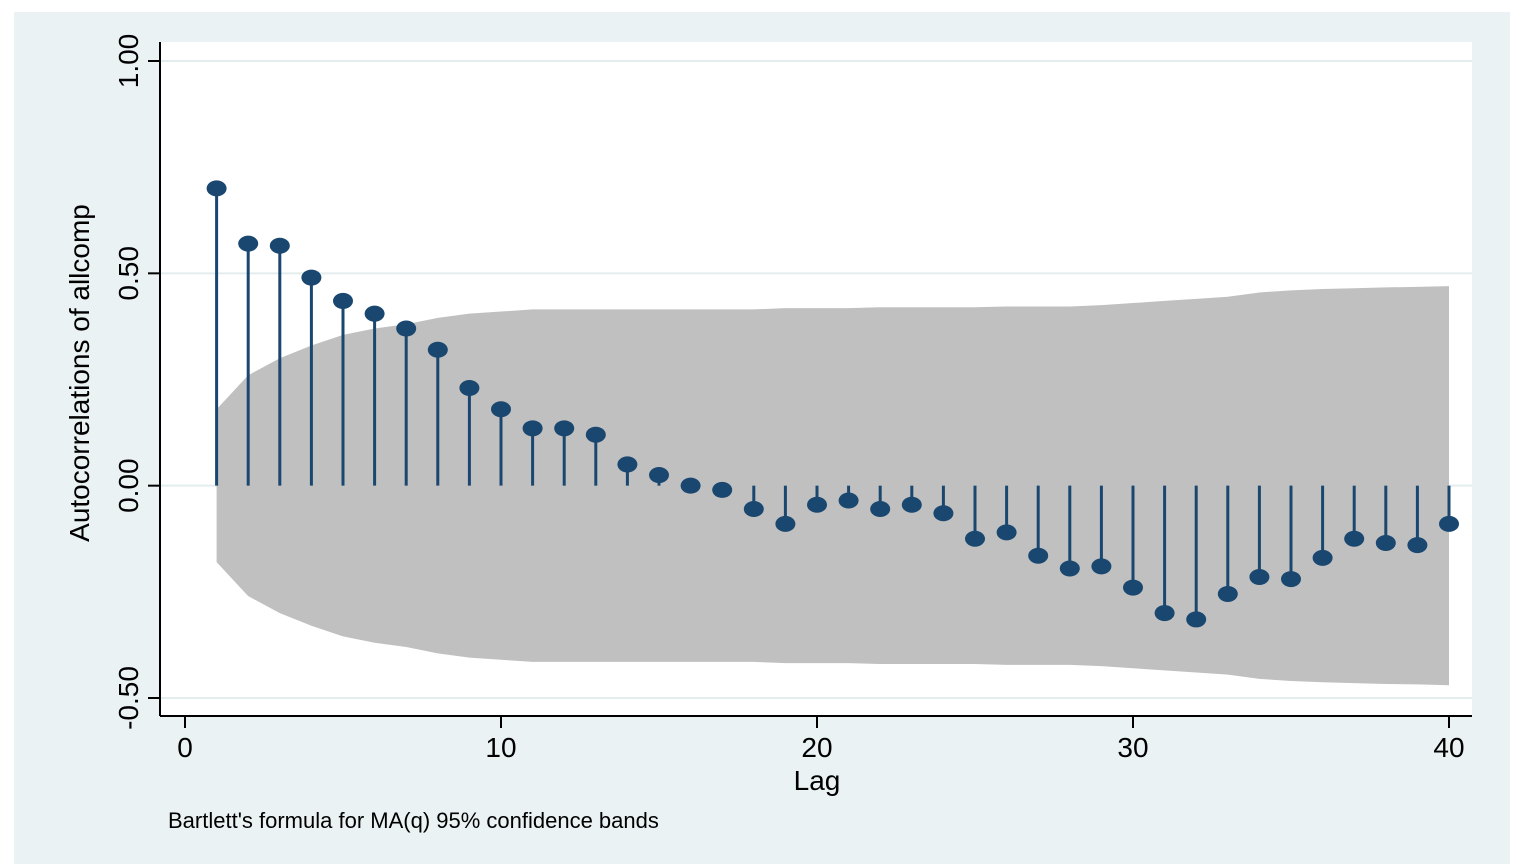 The image size is (1517, 866). What do you see at coordinates (817, 780) in the screenshot?
I see `x-axis-title: Lag` at bounding box center [817, 780].